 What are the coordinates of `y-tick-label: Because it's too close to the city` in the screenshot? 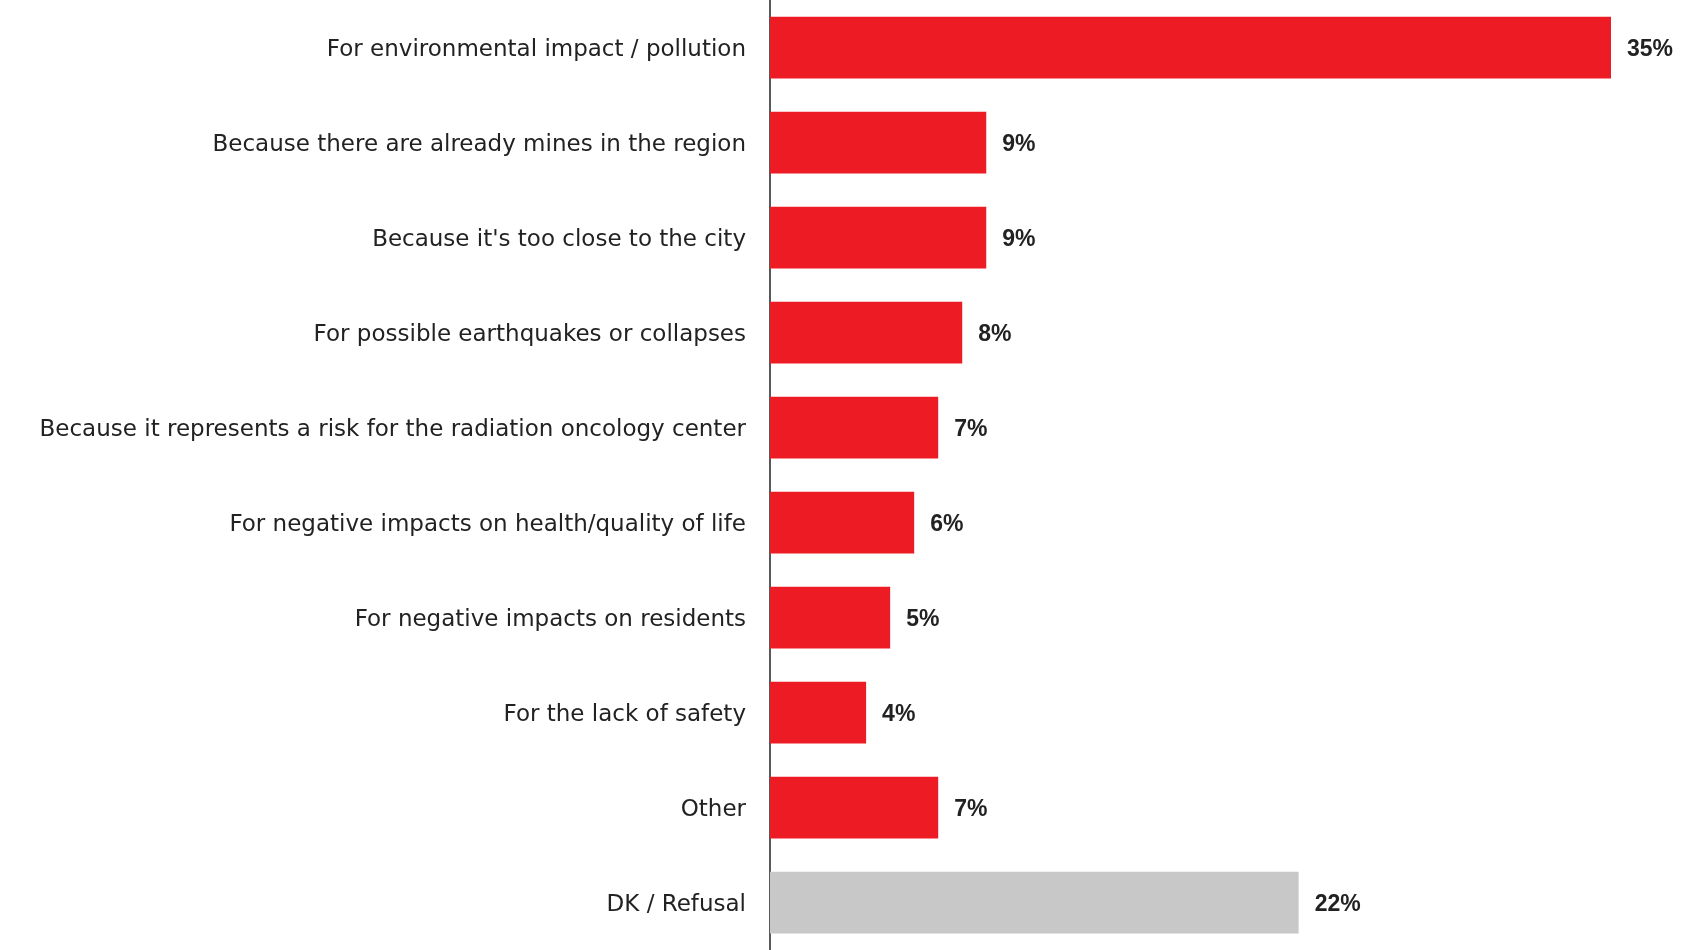 It's located at (559, 237).